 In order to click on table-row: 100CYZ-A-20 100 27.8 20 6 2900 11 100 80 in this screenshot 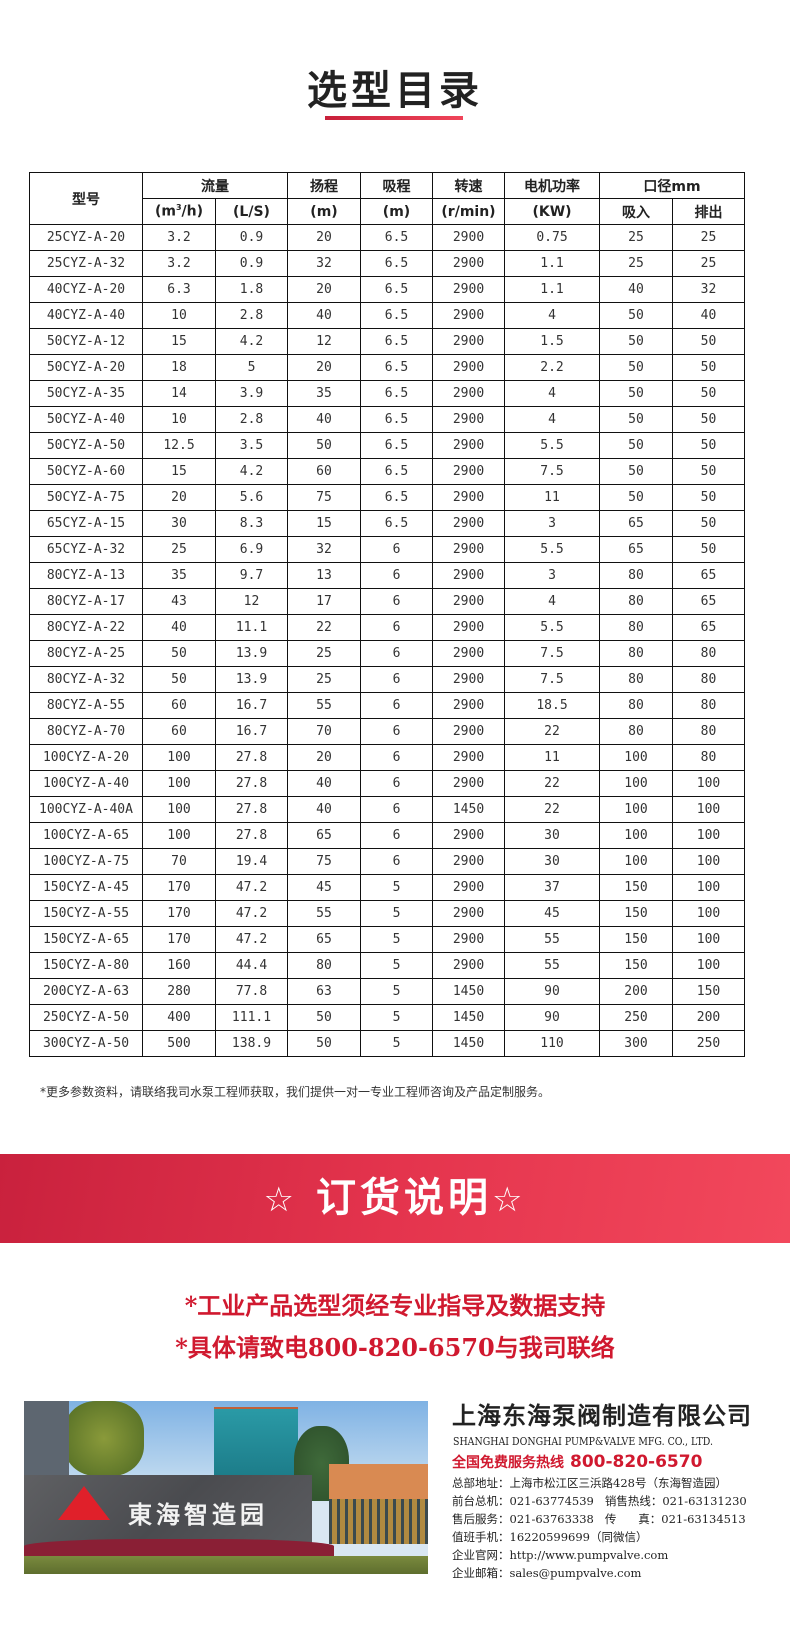, I will do `click(387, 757)`.